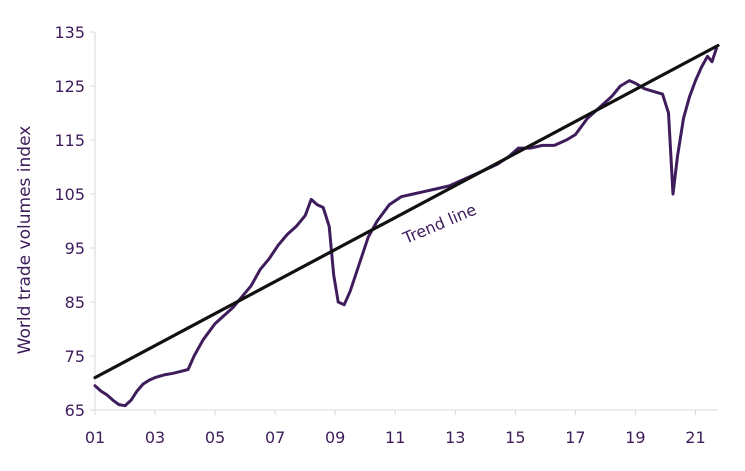  I want to click on y-tick-label: 85, so click(75, 302).